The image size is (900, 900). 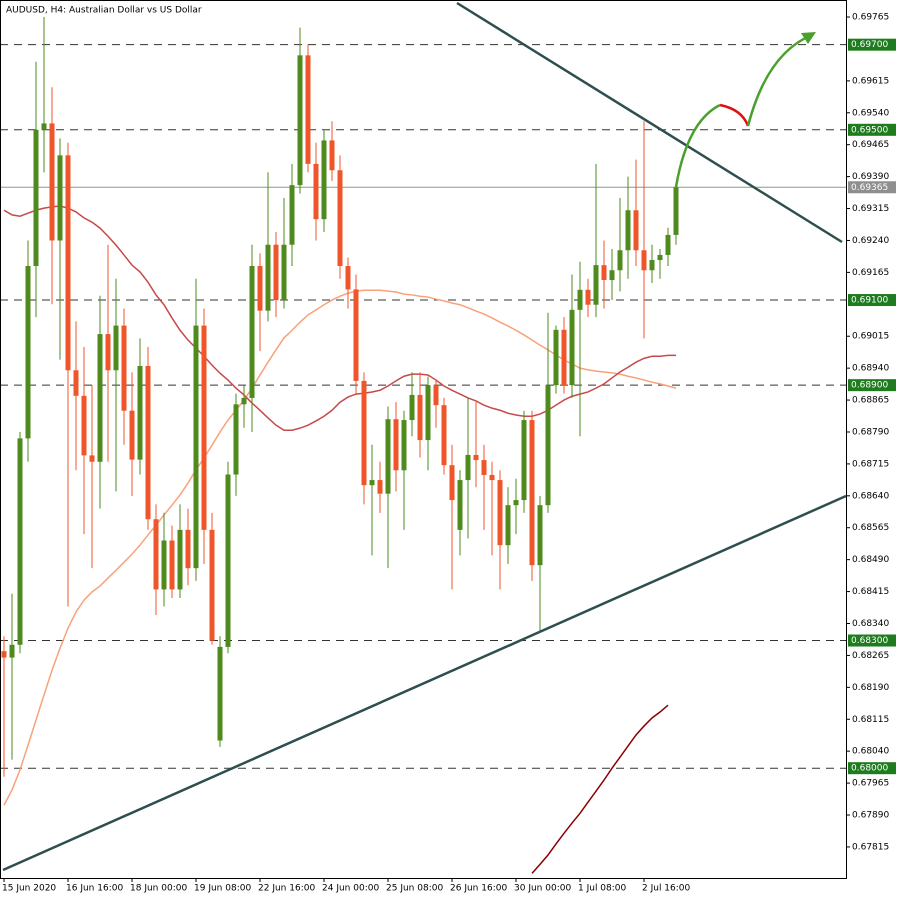 I want to click on y-tick-label: 0.69765, so click(x=870, y=18).